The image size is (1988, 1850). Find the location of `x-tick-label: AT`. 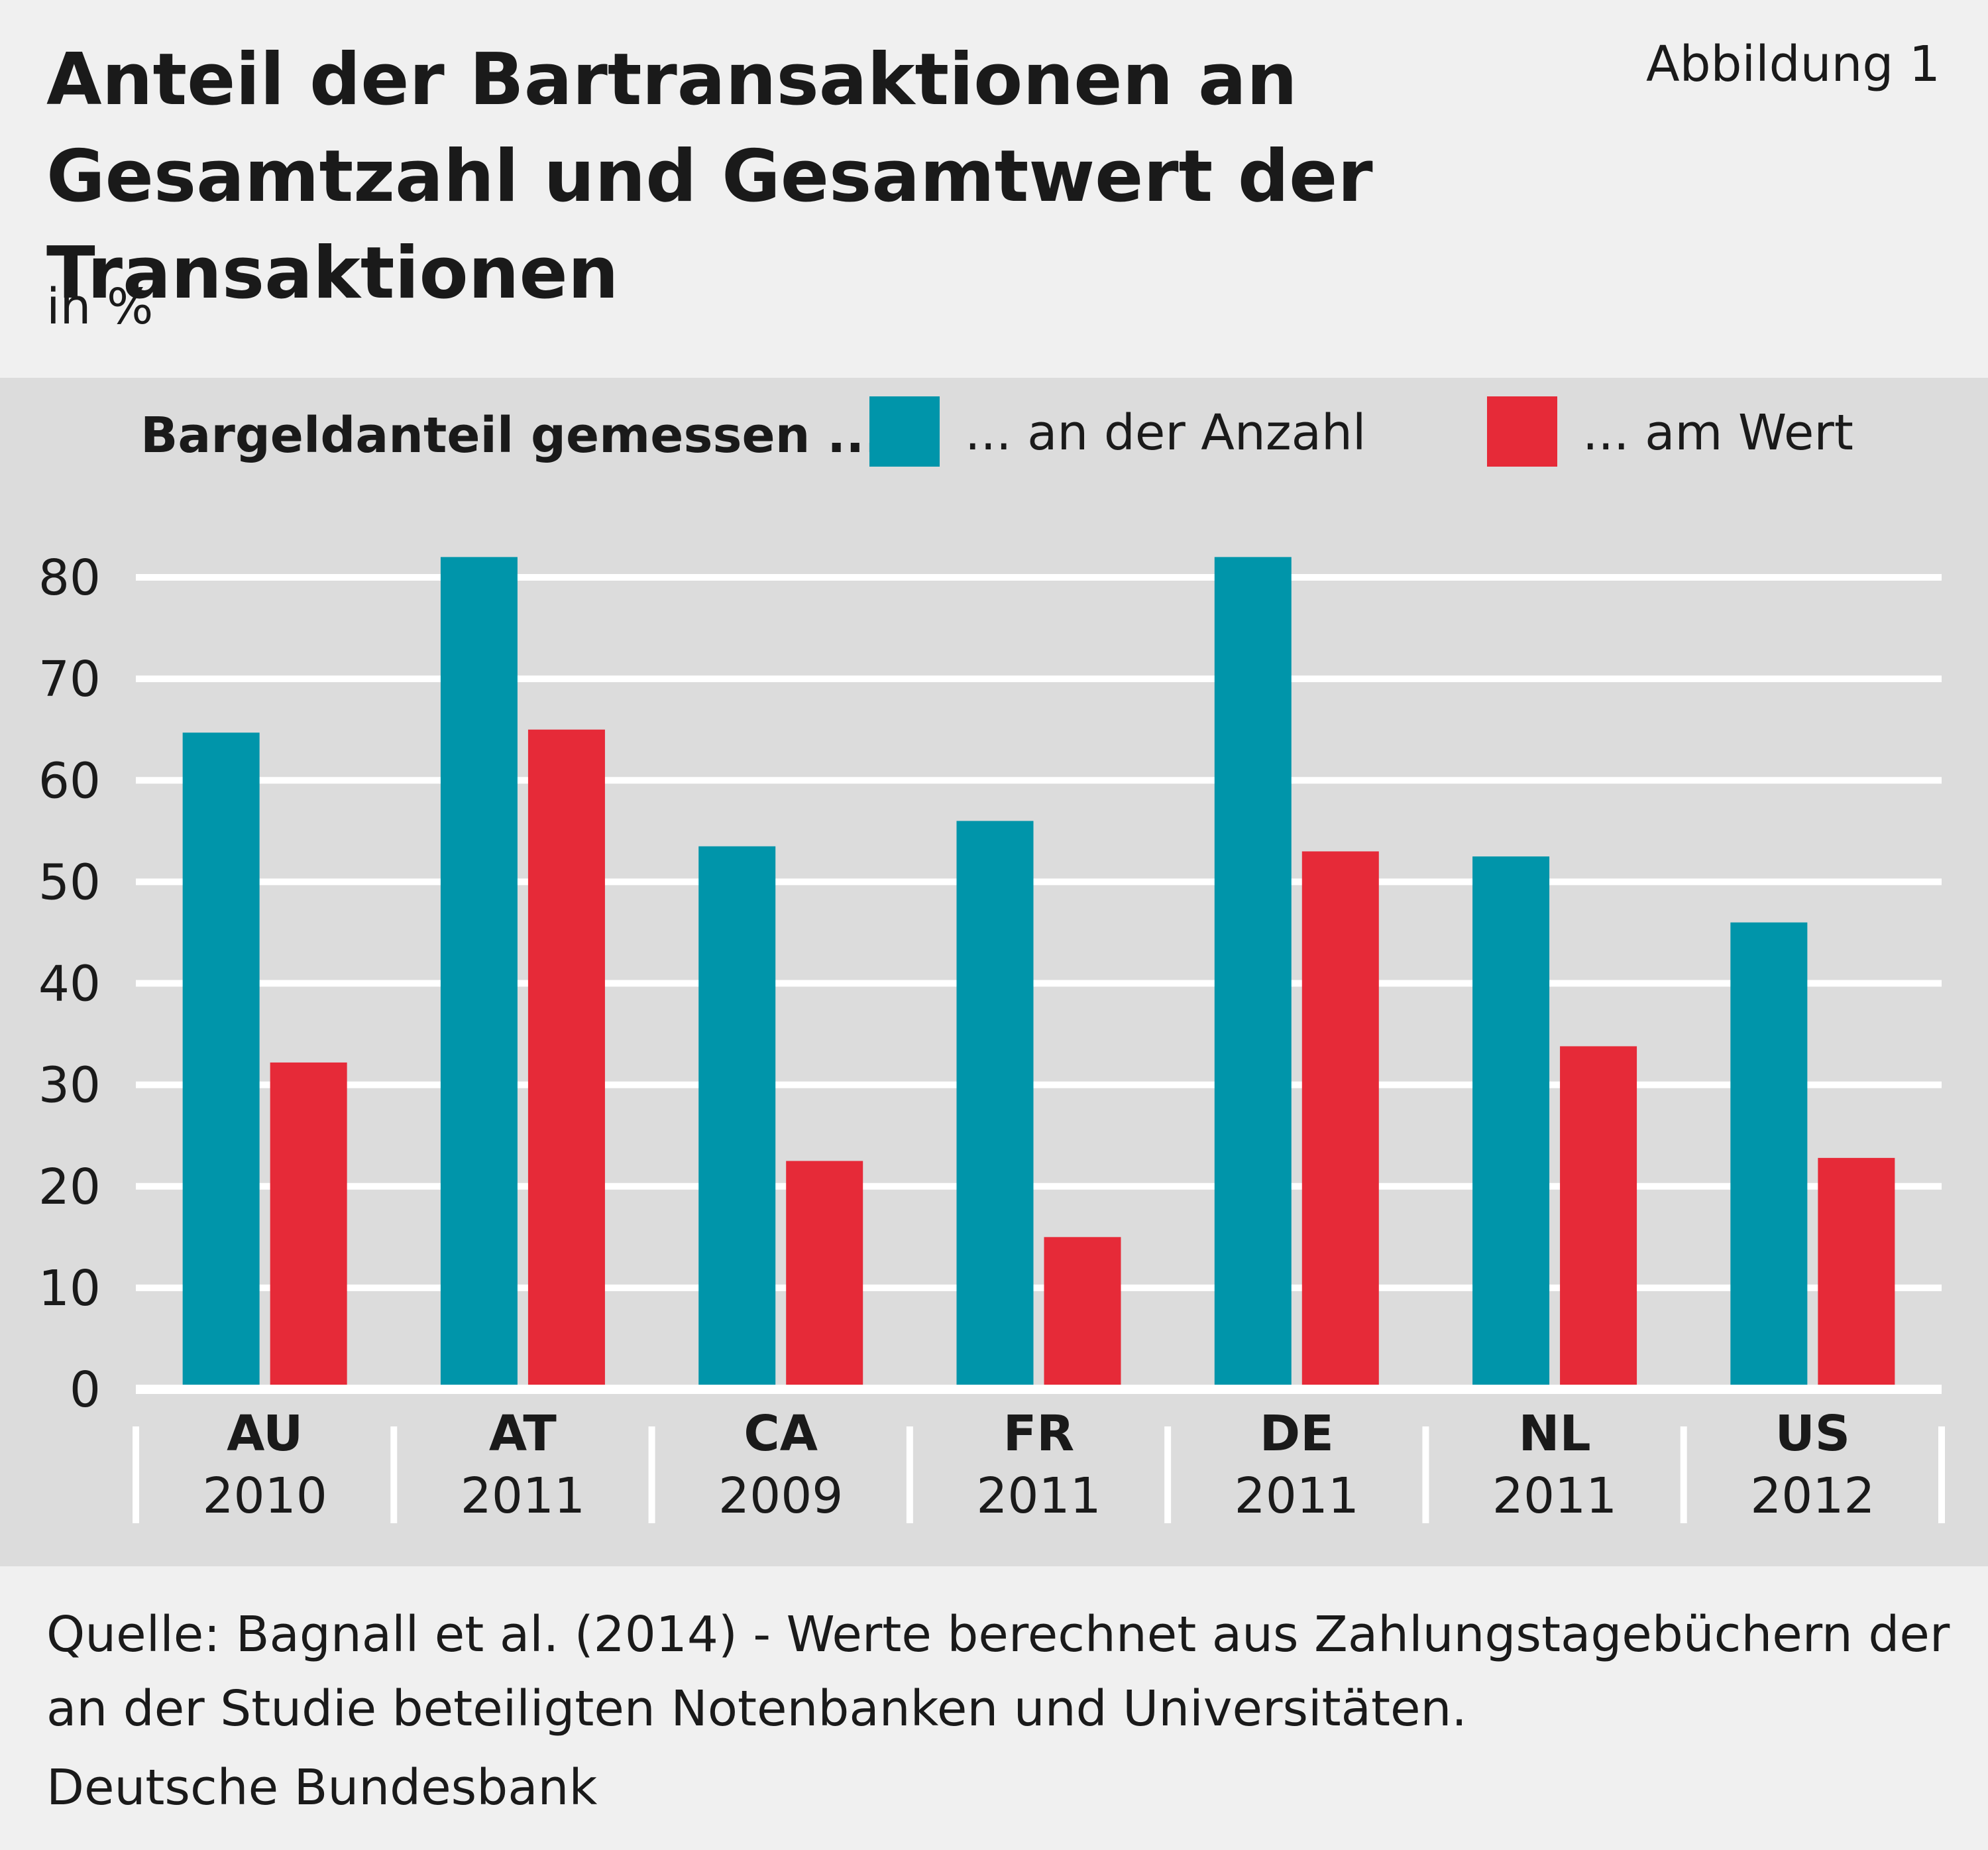

x-tick-label: AT is located at coordinates (523, 1433).